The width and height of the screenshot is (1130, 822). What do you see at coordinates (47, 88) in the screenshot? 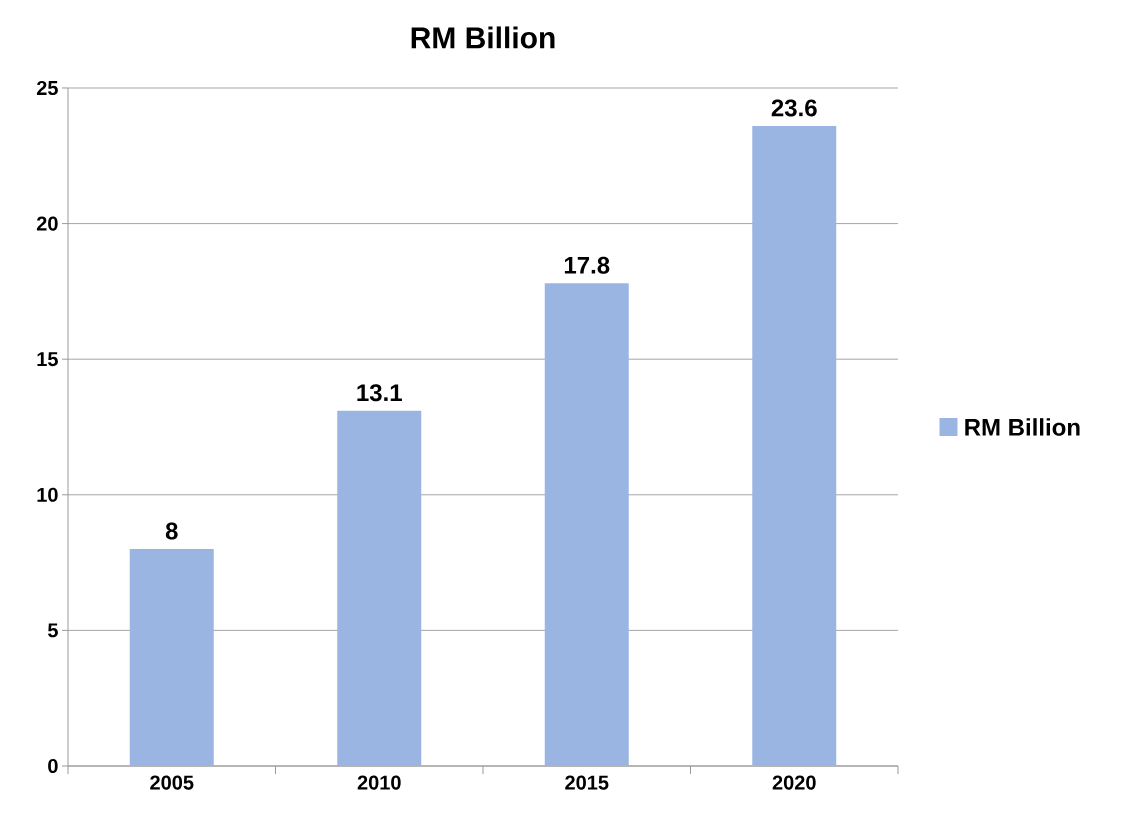
I see `y-tick-label: 25` at bounding box center [47, 88].